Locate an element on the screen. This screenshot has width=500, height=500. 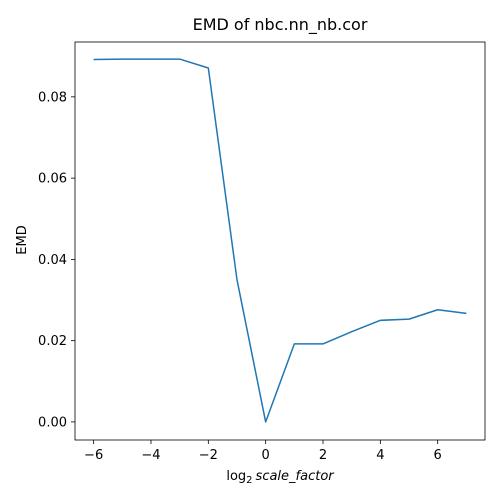
x-axis: −6 −4 −2 0 2 4 6 is located at coordinates (263, 451).